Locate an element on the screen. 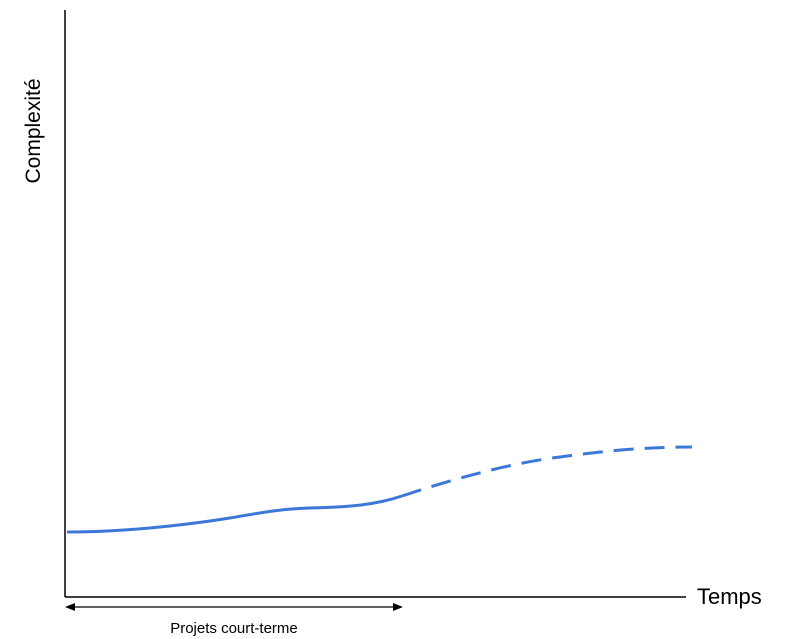 The width and height of the screenshot is (802, 639). x-axis-label: Temps is located at coordinates (729, 596).